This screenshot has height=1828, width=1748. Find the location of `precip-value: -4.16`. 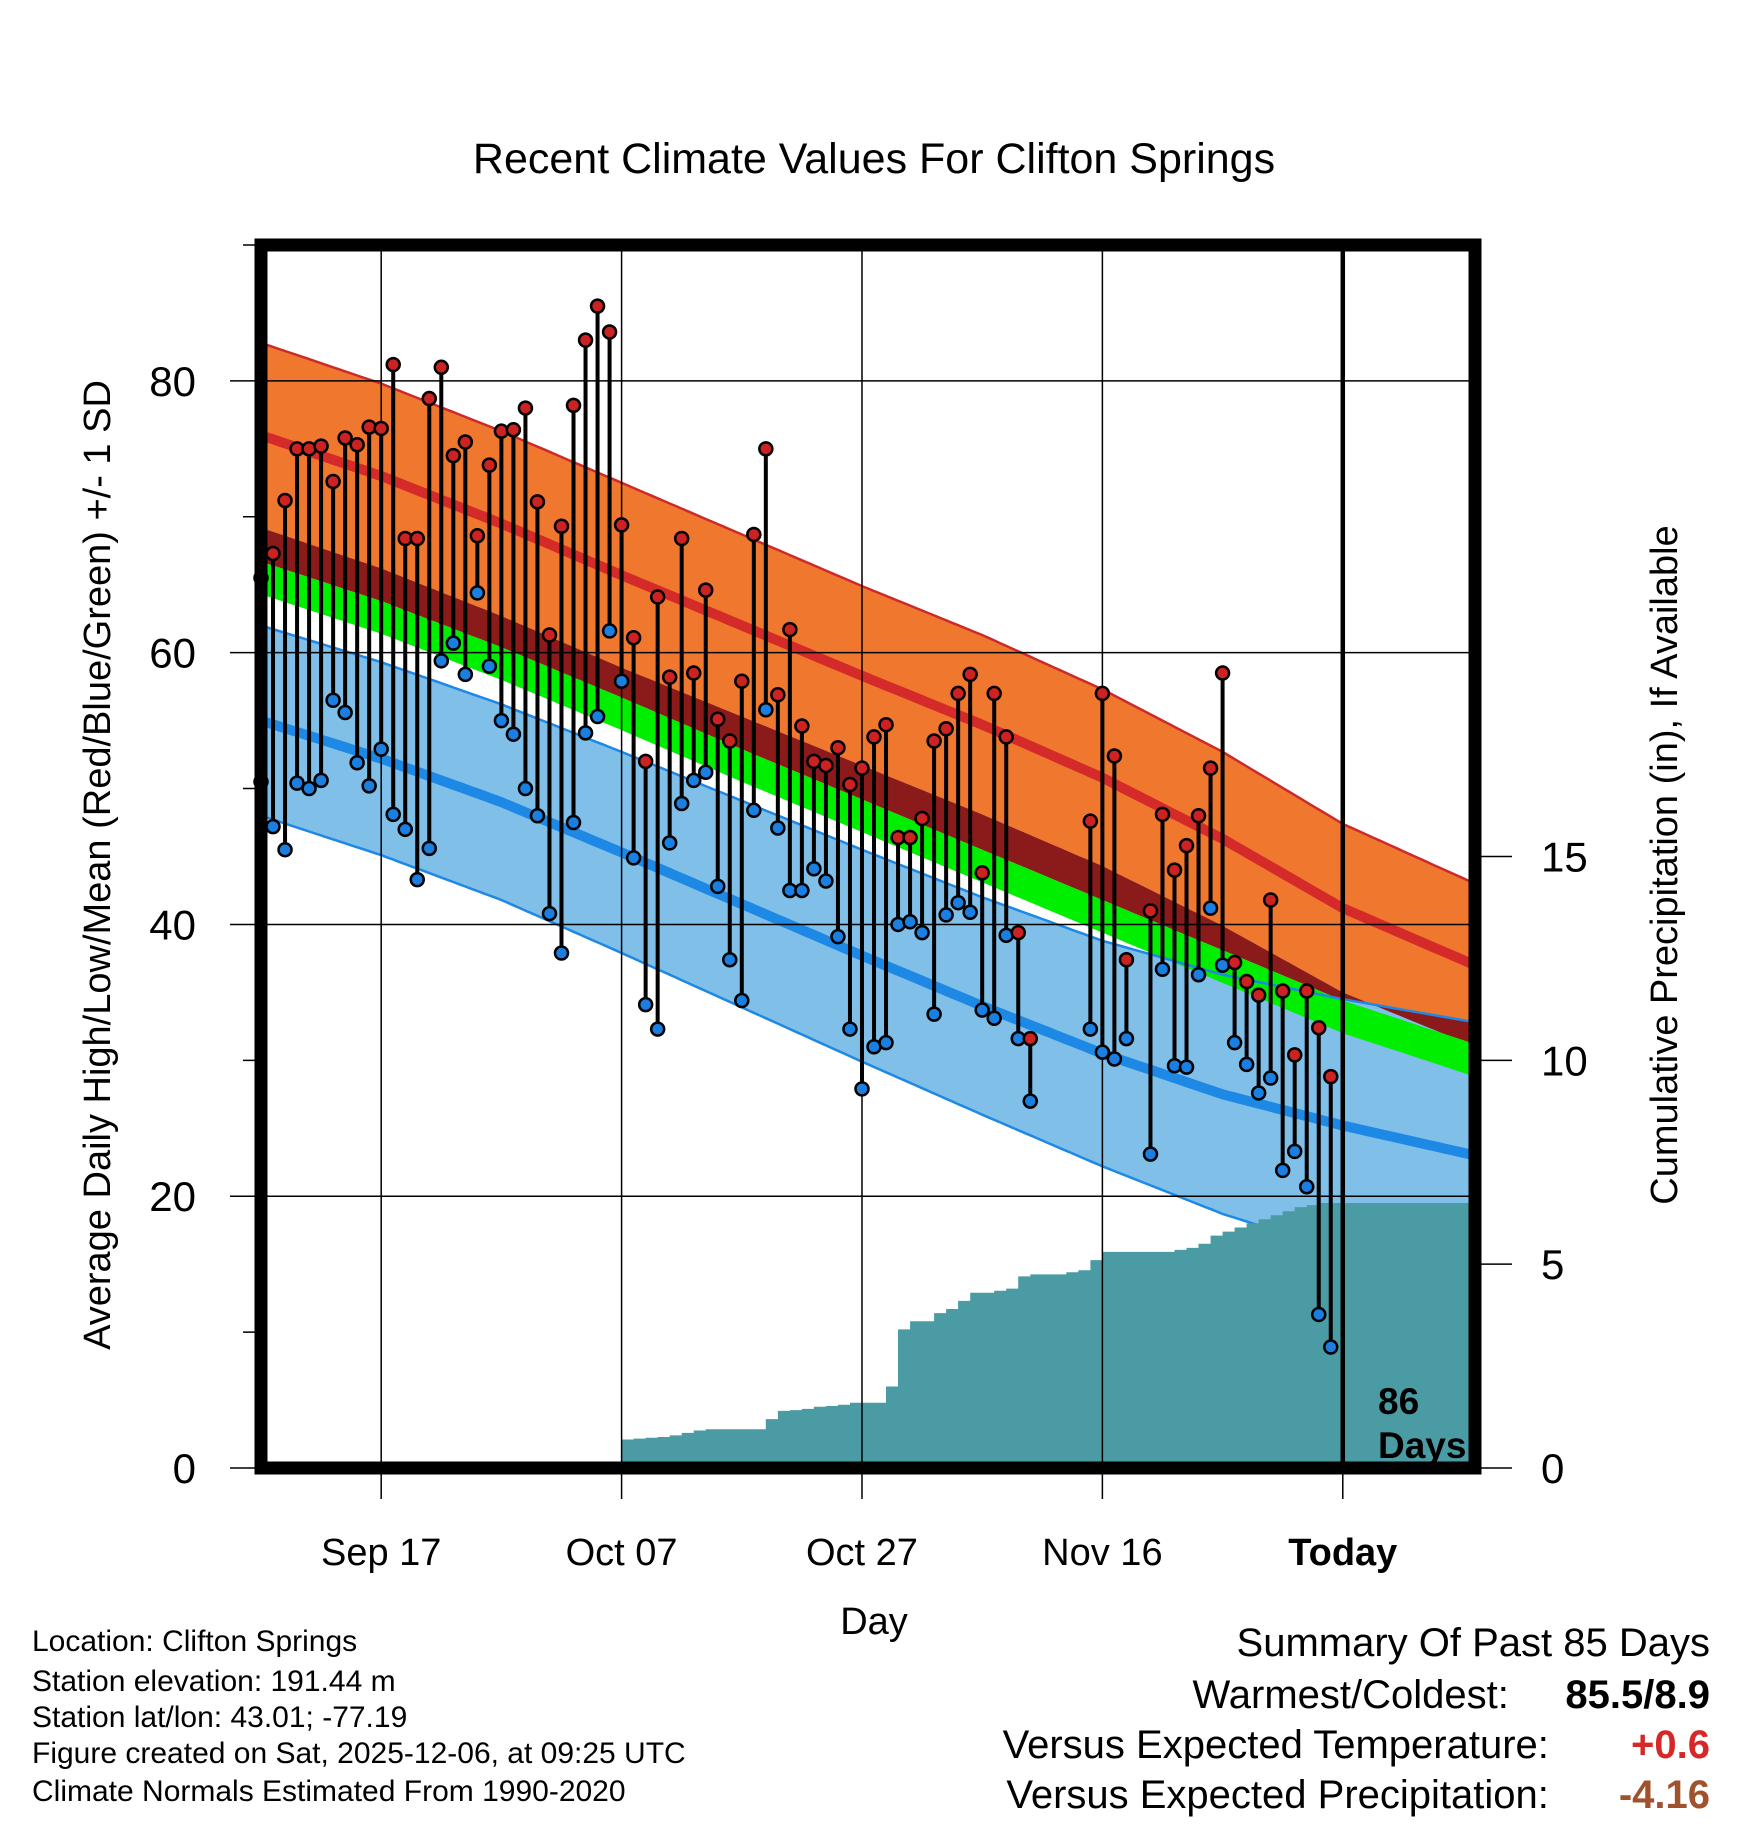

precip-value: -4.16 is located at coordinates (1664, 1795).